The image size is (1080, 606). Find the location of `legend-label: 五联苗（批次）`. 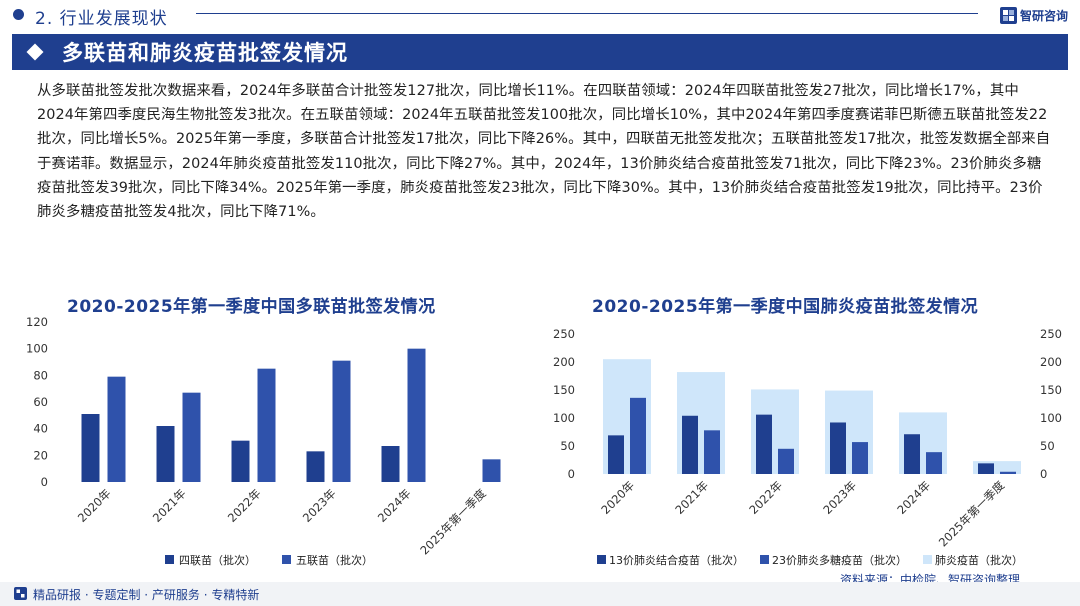

legend-label: 五联苗（批次） is located at coordinates (334, 560).